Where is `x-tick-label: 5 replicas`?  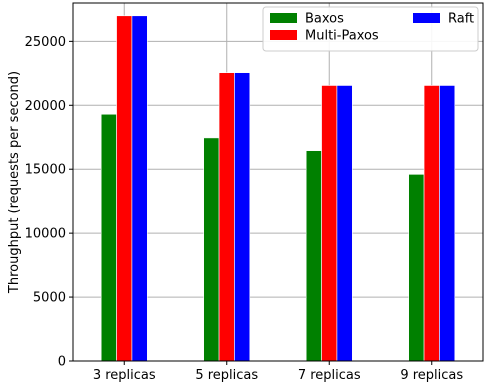
x-tick-label: 5 replicas is located at coordinates (226, 375).